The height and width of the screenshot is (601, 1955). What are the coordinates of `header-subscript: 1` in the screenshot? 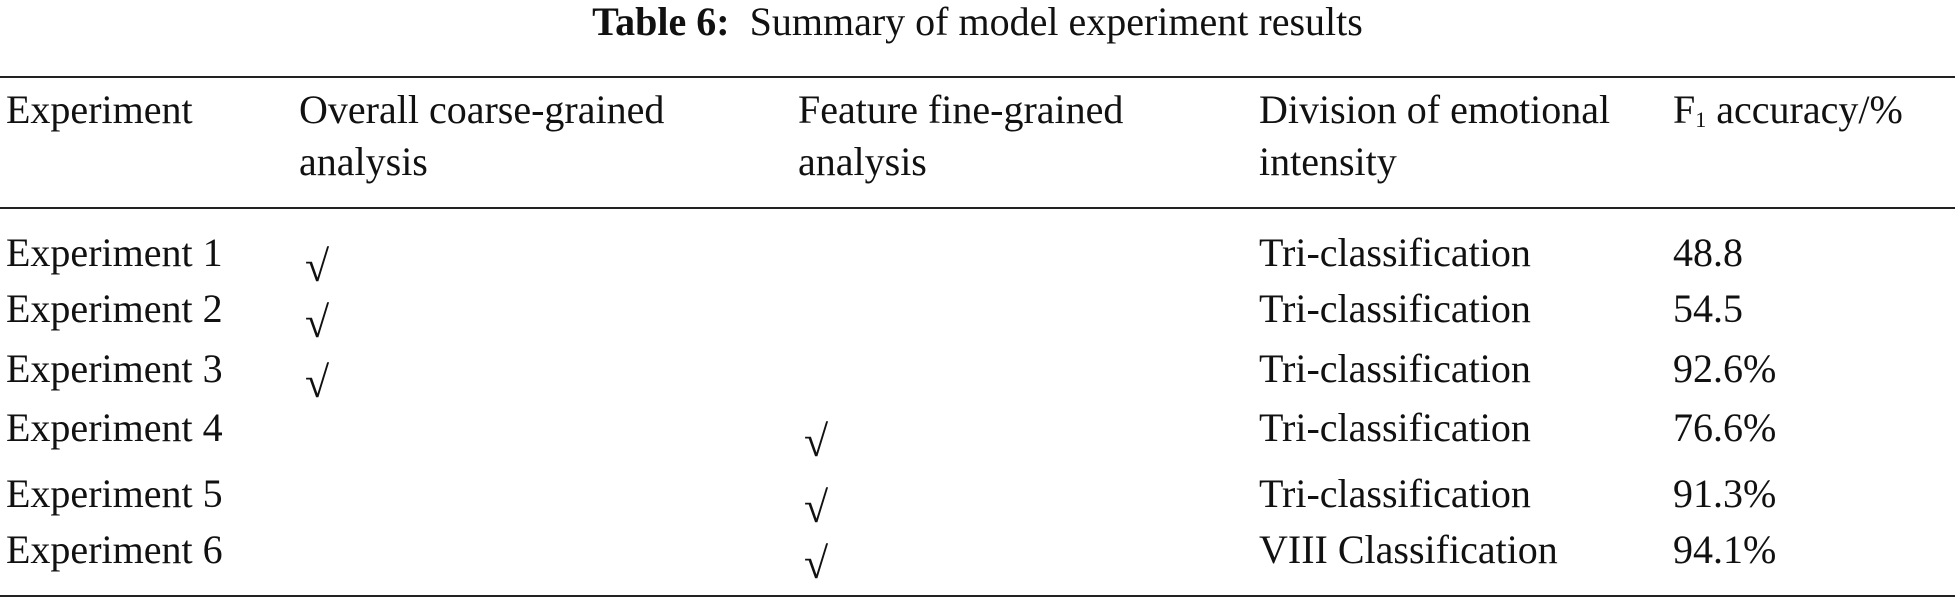 It's located at (1701, 119).